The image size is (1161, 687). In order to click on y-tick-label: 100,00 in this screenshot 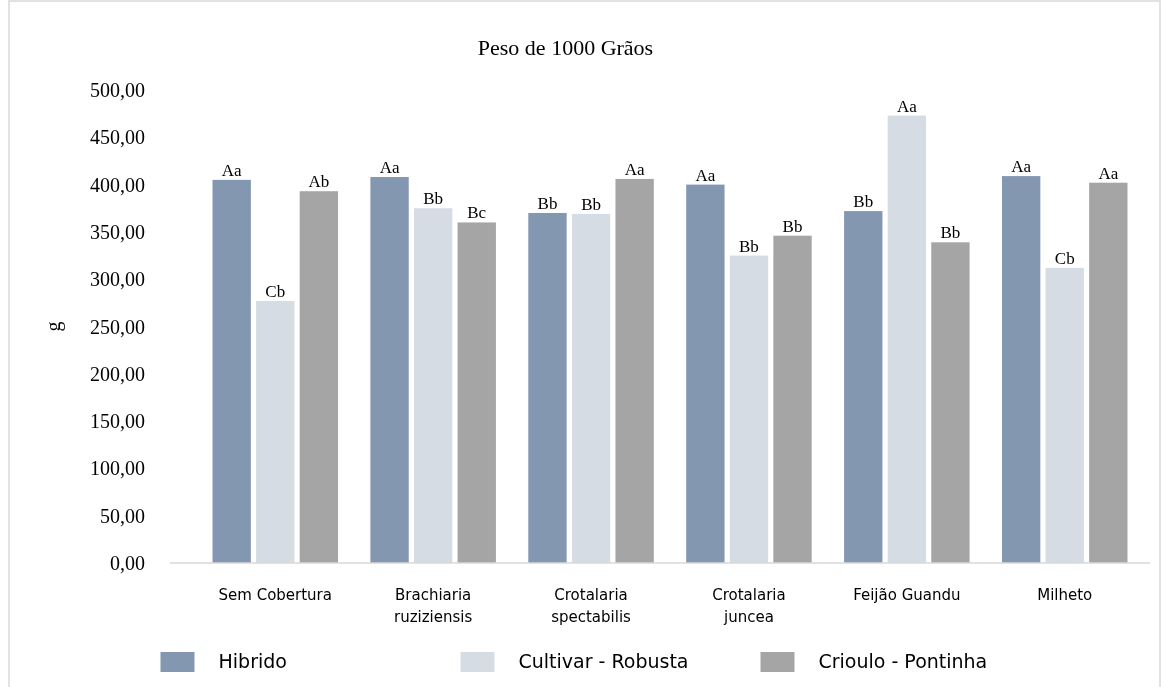, I will do `click(117, 468)`.